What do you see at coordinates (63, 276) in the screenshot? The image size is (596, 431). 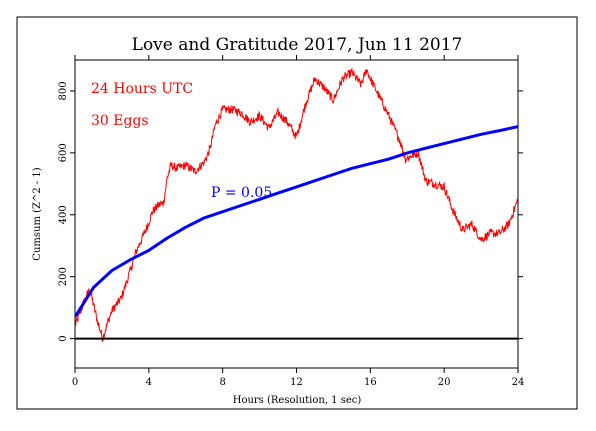 I see `y-tick-label: 200` at bounding box center [63, 276].